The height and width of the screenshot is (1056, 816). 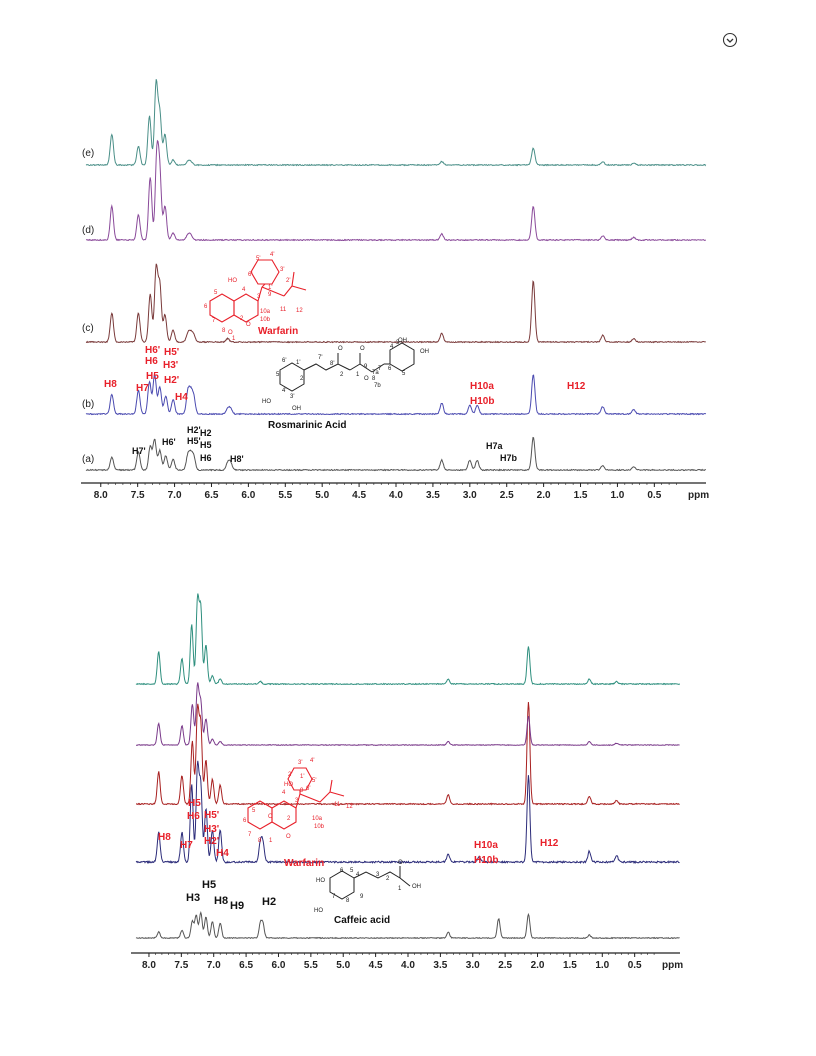 What do you see at coordinates (366, 367) in the screenshot?
I see `rosmarinic-atom-label: 9` at bounding box center [366, 367].